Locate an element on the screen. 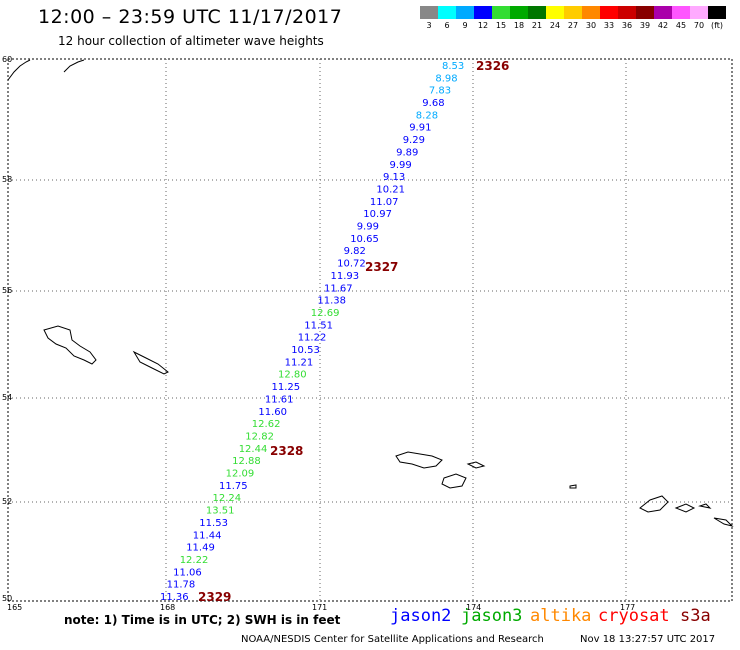 The height and width of the screenshot is (650, 740). track-time-label: 2328 is located at coordinates (286, 451).